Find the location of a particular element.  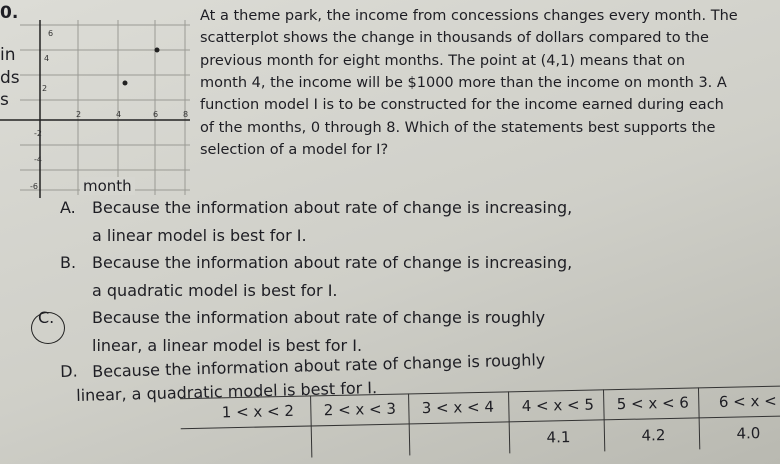

table-value: 4.1 is located at coordinates (558, 437).